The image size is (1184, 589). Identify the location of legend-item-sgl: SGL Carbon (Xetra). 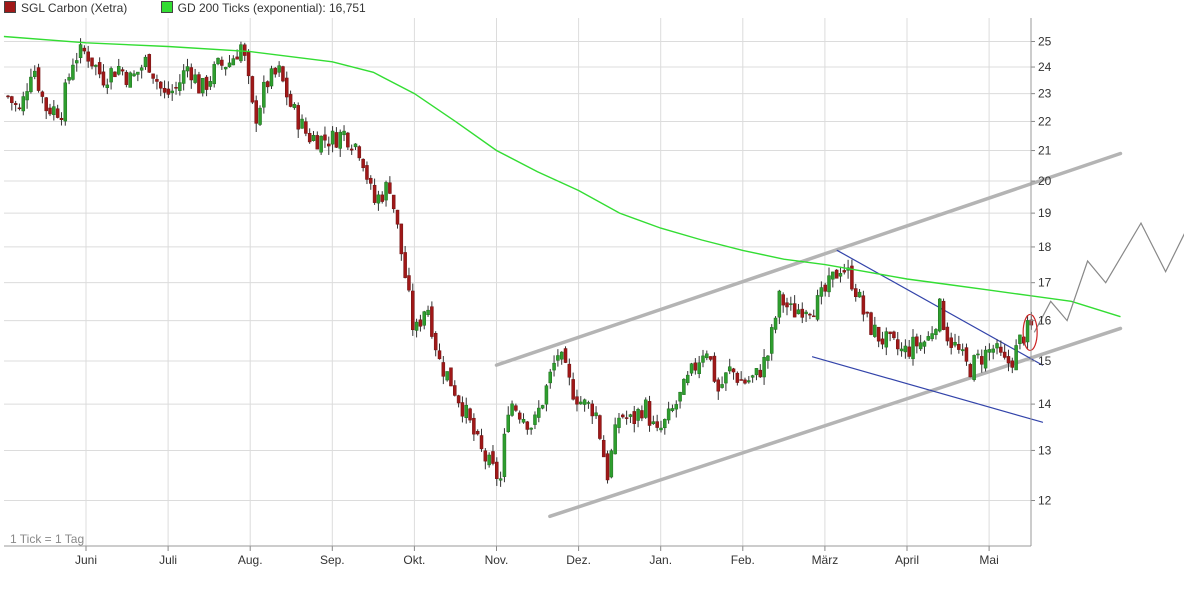
(65, 8).